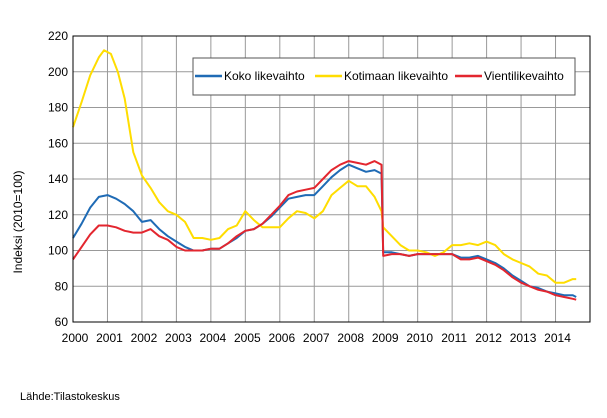 This screenshot has width=607, height=418. Describe the element at coordinates (70, 397) in the screenshot. I see `source-note: Lähde:Tilastokeskus` at that location.